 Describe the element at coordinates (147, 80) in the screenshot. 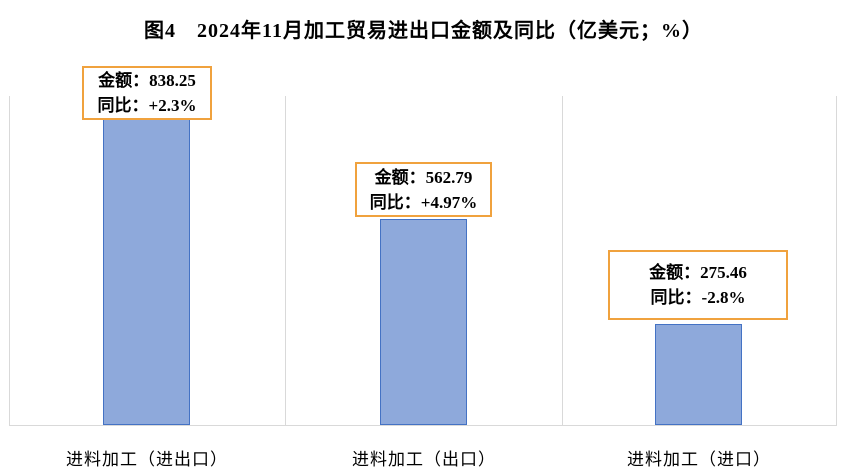

I see `amount-value: 金额：838.25` at that location.